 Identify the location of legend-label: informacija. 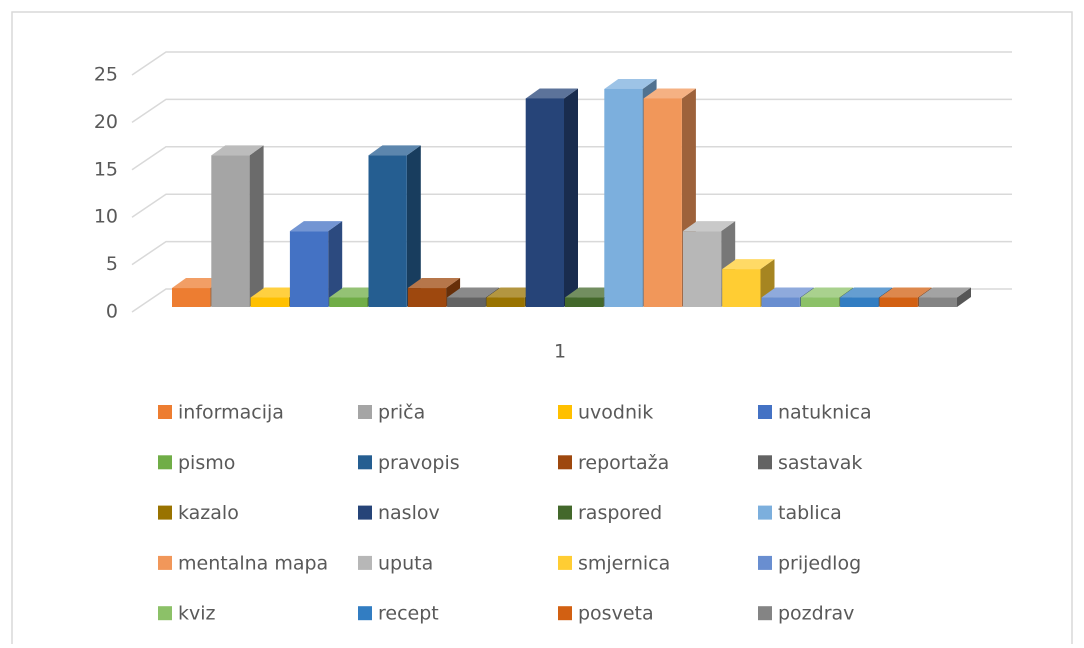
(231, 413).